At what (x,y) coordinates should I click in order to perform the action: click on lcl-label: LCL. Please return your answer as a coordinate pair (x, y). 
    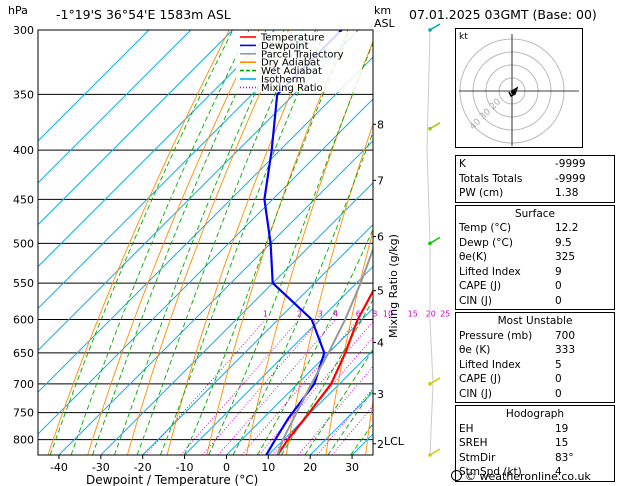
    Looking at the image, I should click on (394, 441).